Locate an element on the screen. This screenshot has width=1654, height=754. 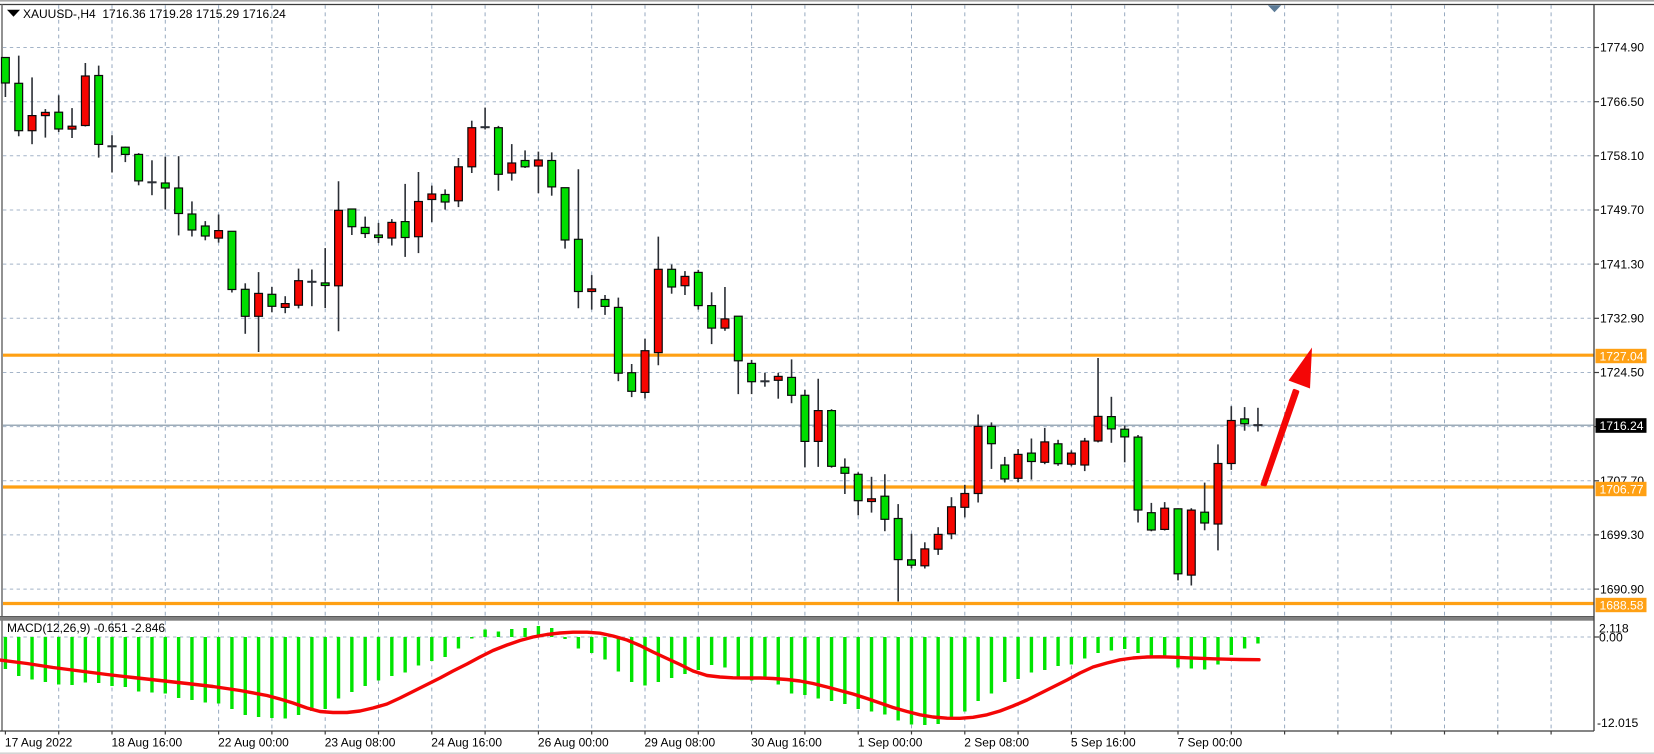
svg-text: 23 Aug 08:00 is located at coordinates (360, 743).